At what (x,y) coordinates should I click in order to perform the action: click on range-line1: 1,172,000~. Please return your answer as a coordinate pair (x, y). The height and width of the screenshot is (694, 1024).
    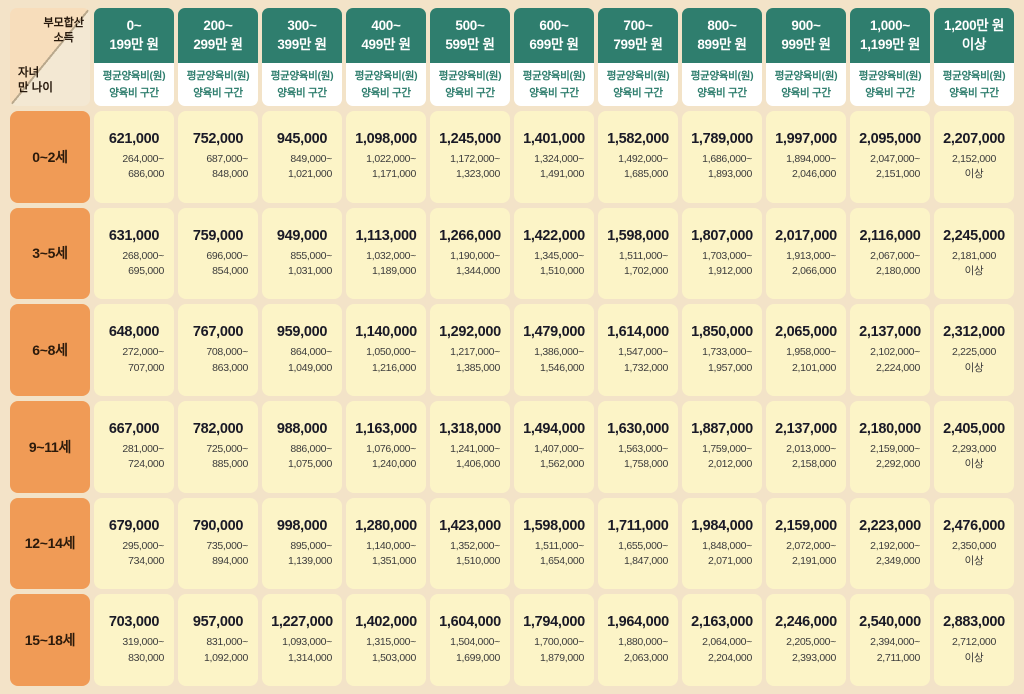
    Looking at the image, I should click on (475, 159).